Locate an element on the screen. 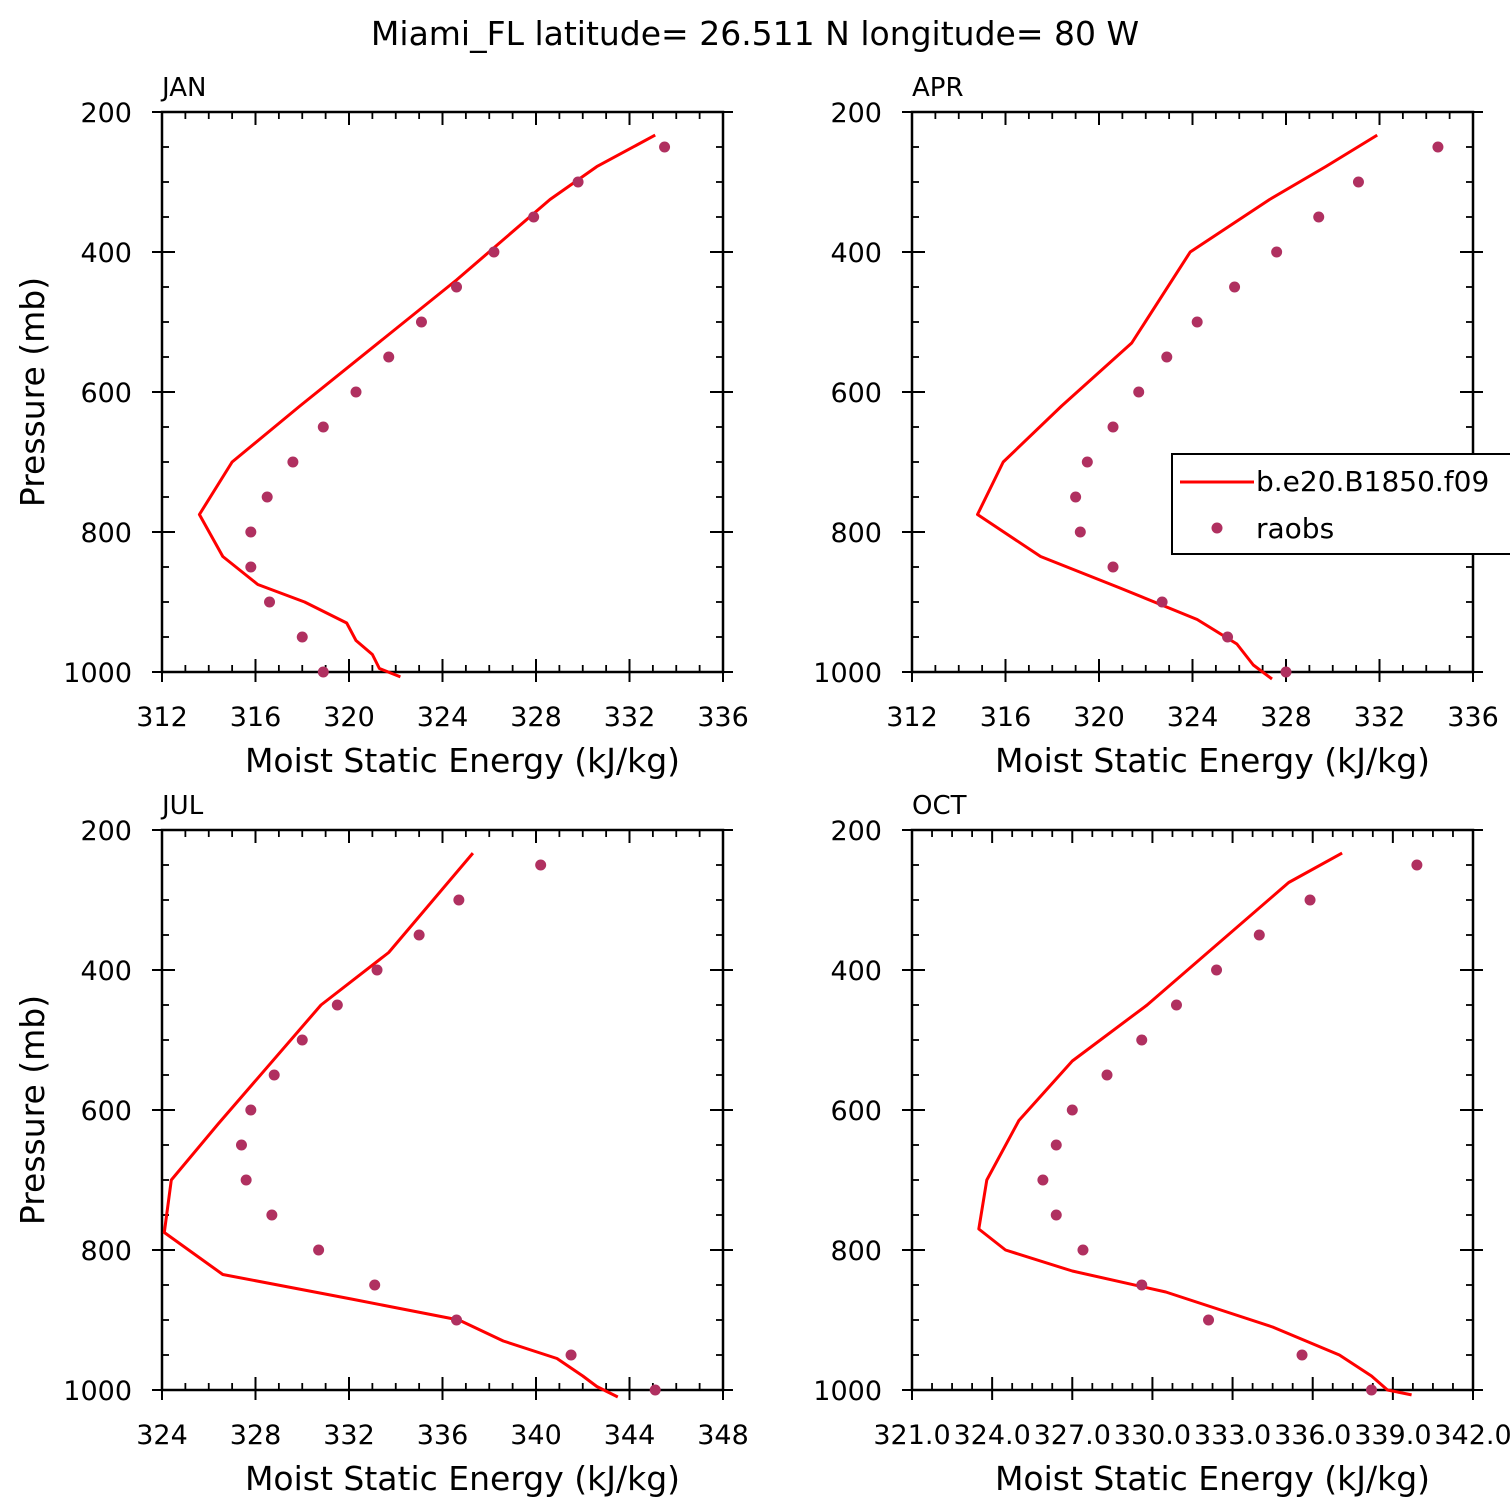 This screenshot has height=1510, width=1510. legend-label: raobs is located at coordinates (1295, 528).